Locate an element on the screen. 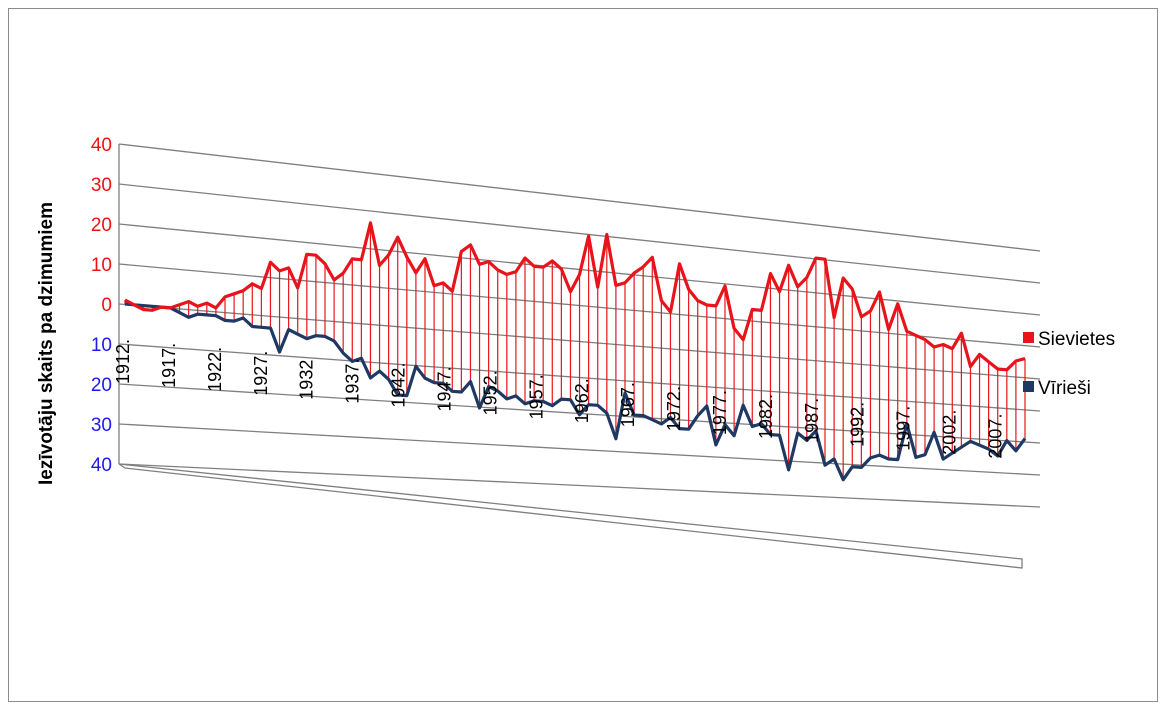 Image resolution: width=1168 pixels, height=710 pixels. x-tick-label: 1987. is located at coordinates (812, 420).